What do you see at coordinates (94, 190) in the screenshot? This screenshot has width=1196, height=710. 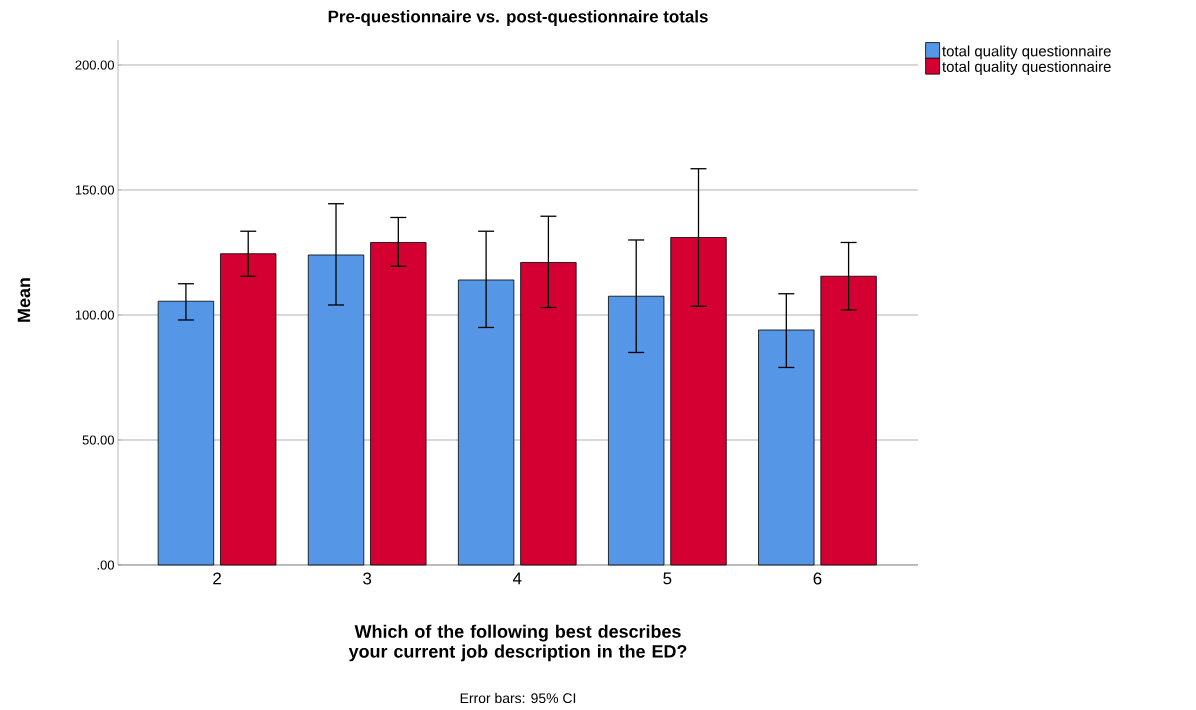 I see `y-tick-label: 150.00` at bounding box center [94, 190].